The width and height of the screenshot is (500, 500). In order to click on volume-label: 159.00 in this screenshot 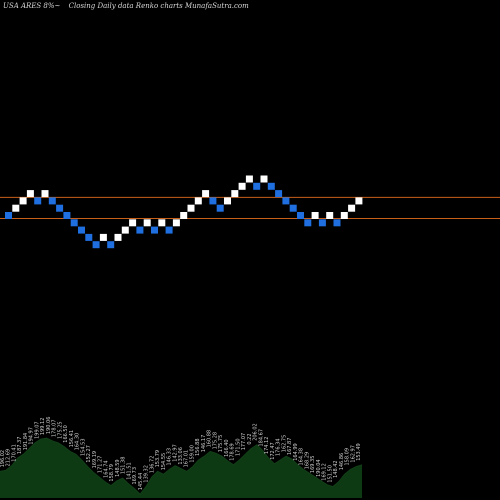, I will do `click(193, 454)`.